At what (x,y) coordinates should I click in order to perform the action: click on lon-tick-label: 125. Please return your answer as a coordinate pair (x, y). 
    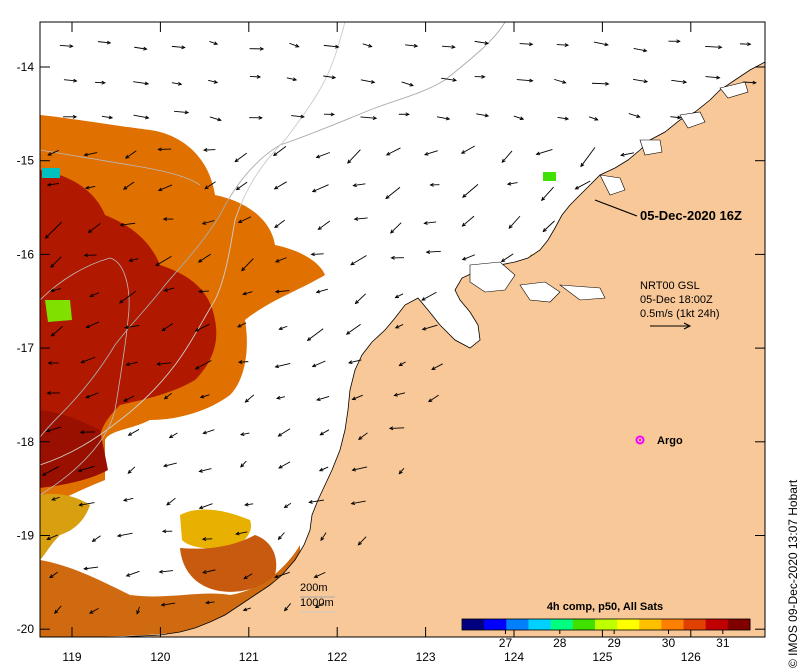
    Looking at the image, I should click on (602, 657).